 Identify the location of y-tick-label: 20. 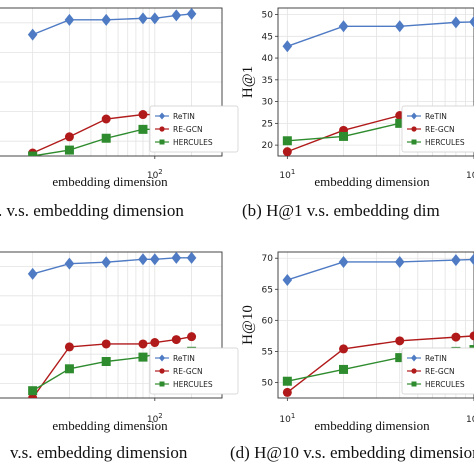
(268, 146).